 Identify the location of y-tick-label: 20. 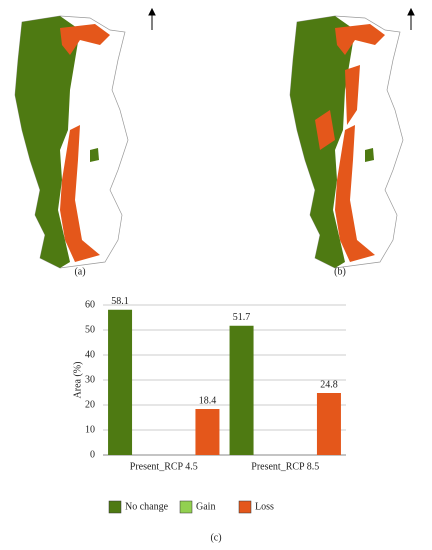
(90, 404).